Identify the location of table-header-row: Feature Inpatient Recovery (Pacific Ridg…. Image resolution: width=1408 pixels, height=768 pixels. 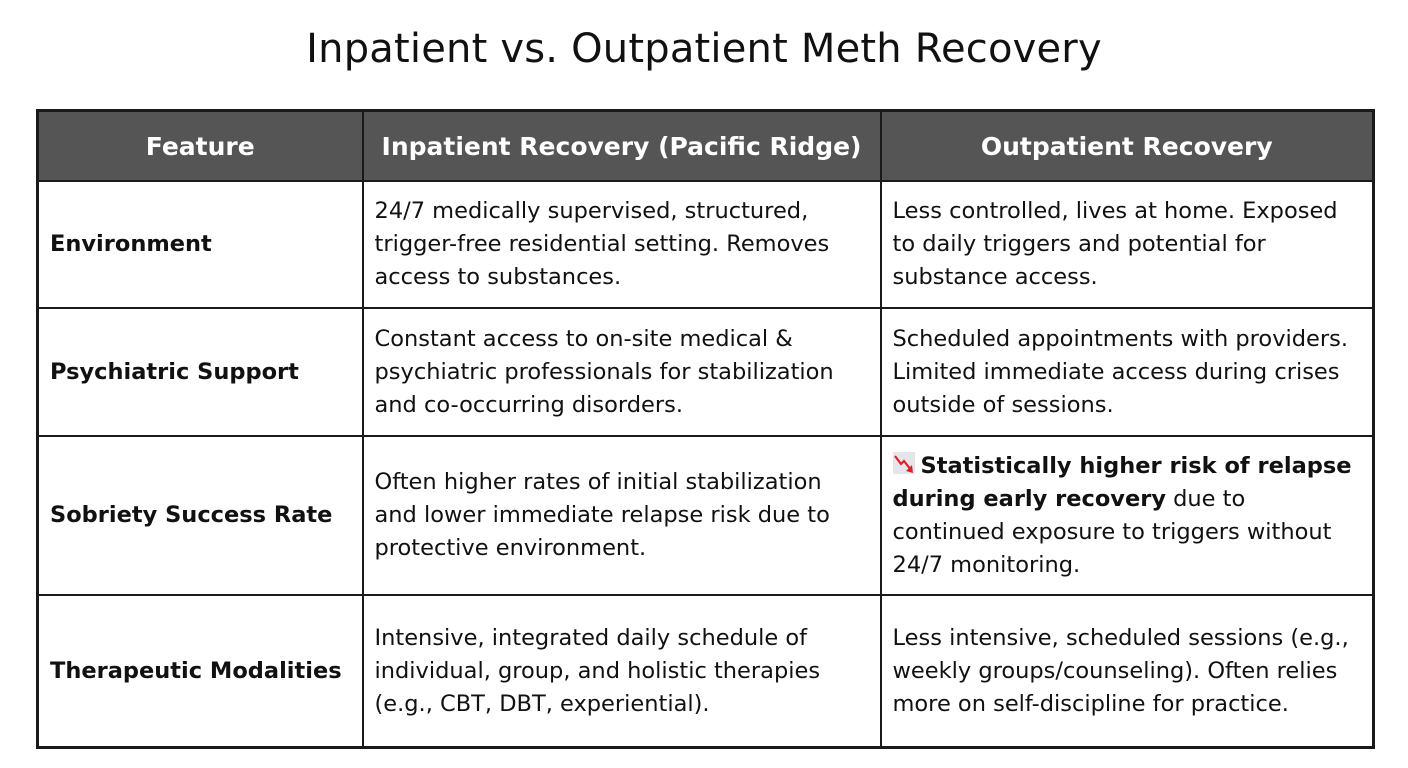
(705, 145).